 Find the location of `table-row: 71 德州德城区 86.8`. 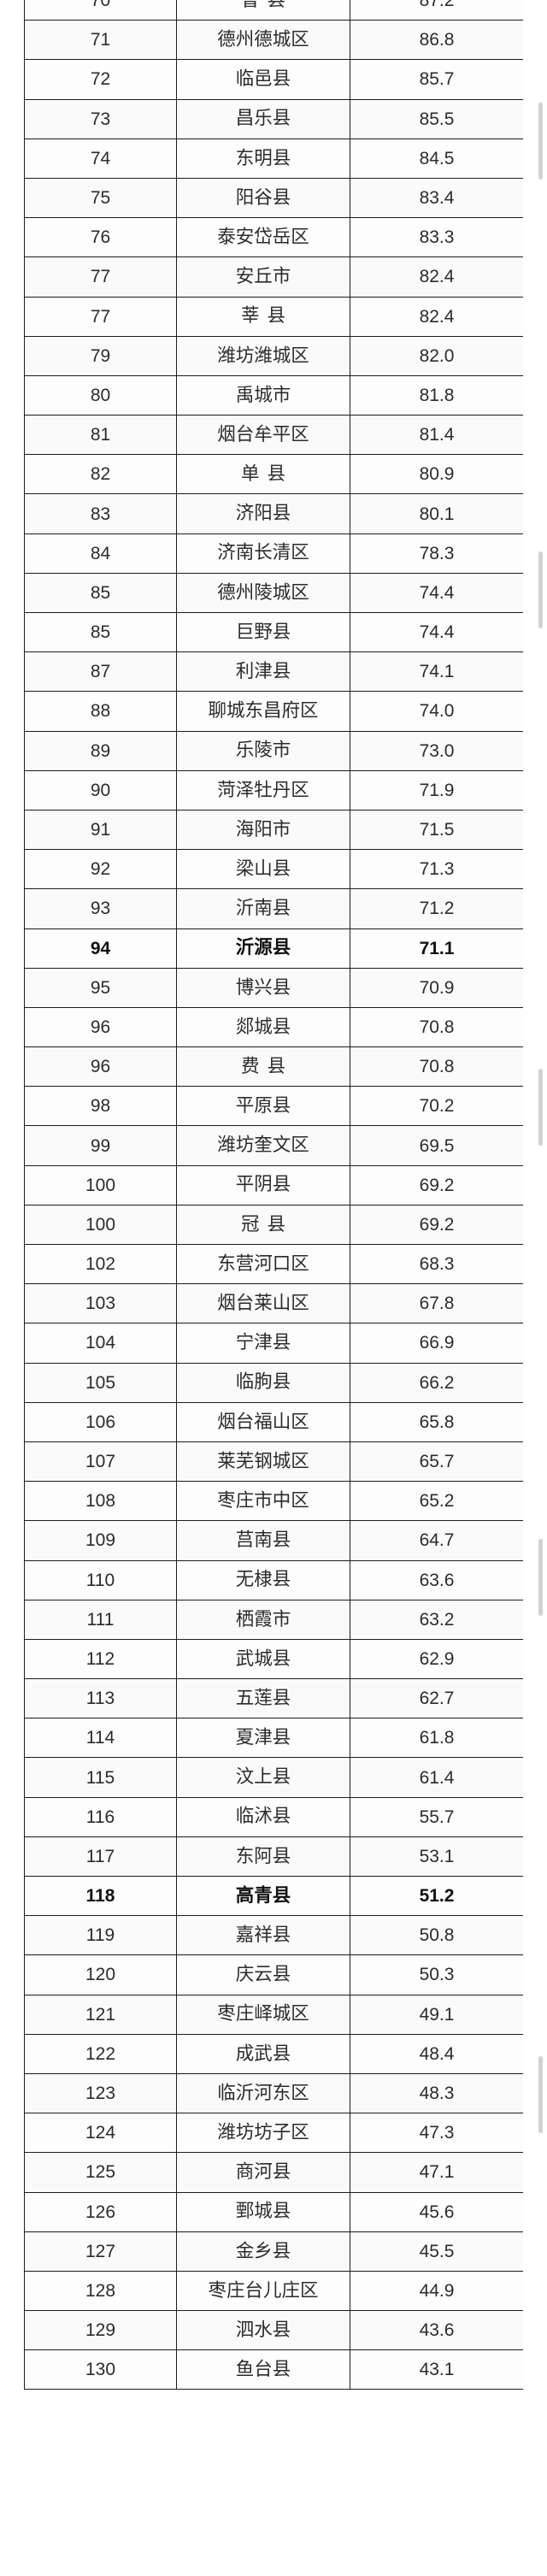

table-row: 71 德州德城区 86.8 is located at coordinates (274, 40).